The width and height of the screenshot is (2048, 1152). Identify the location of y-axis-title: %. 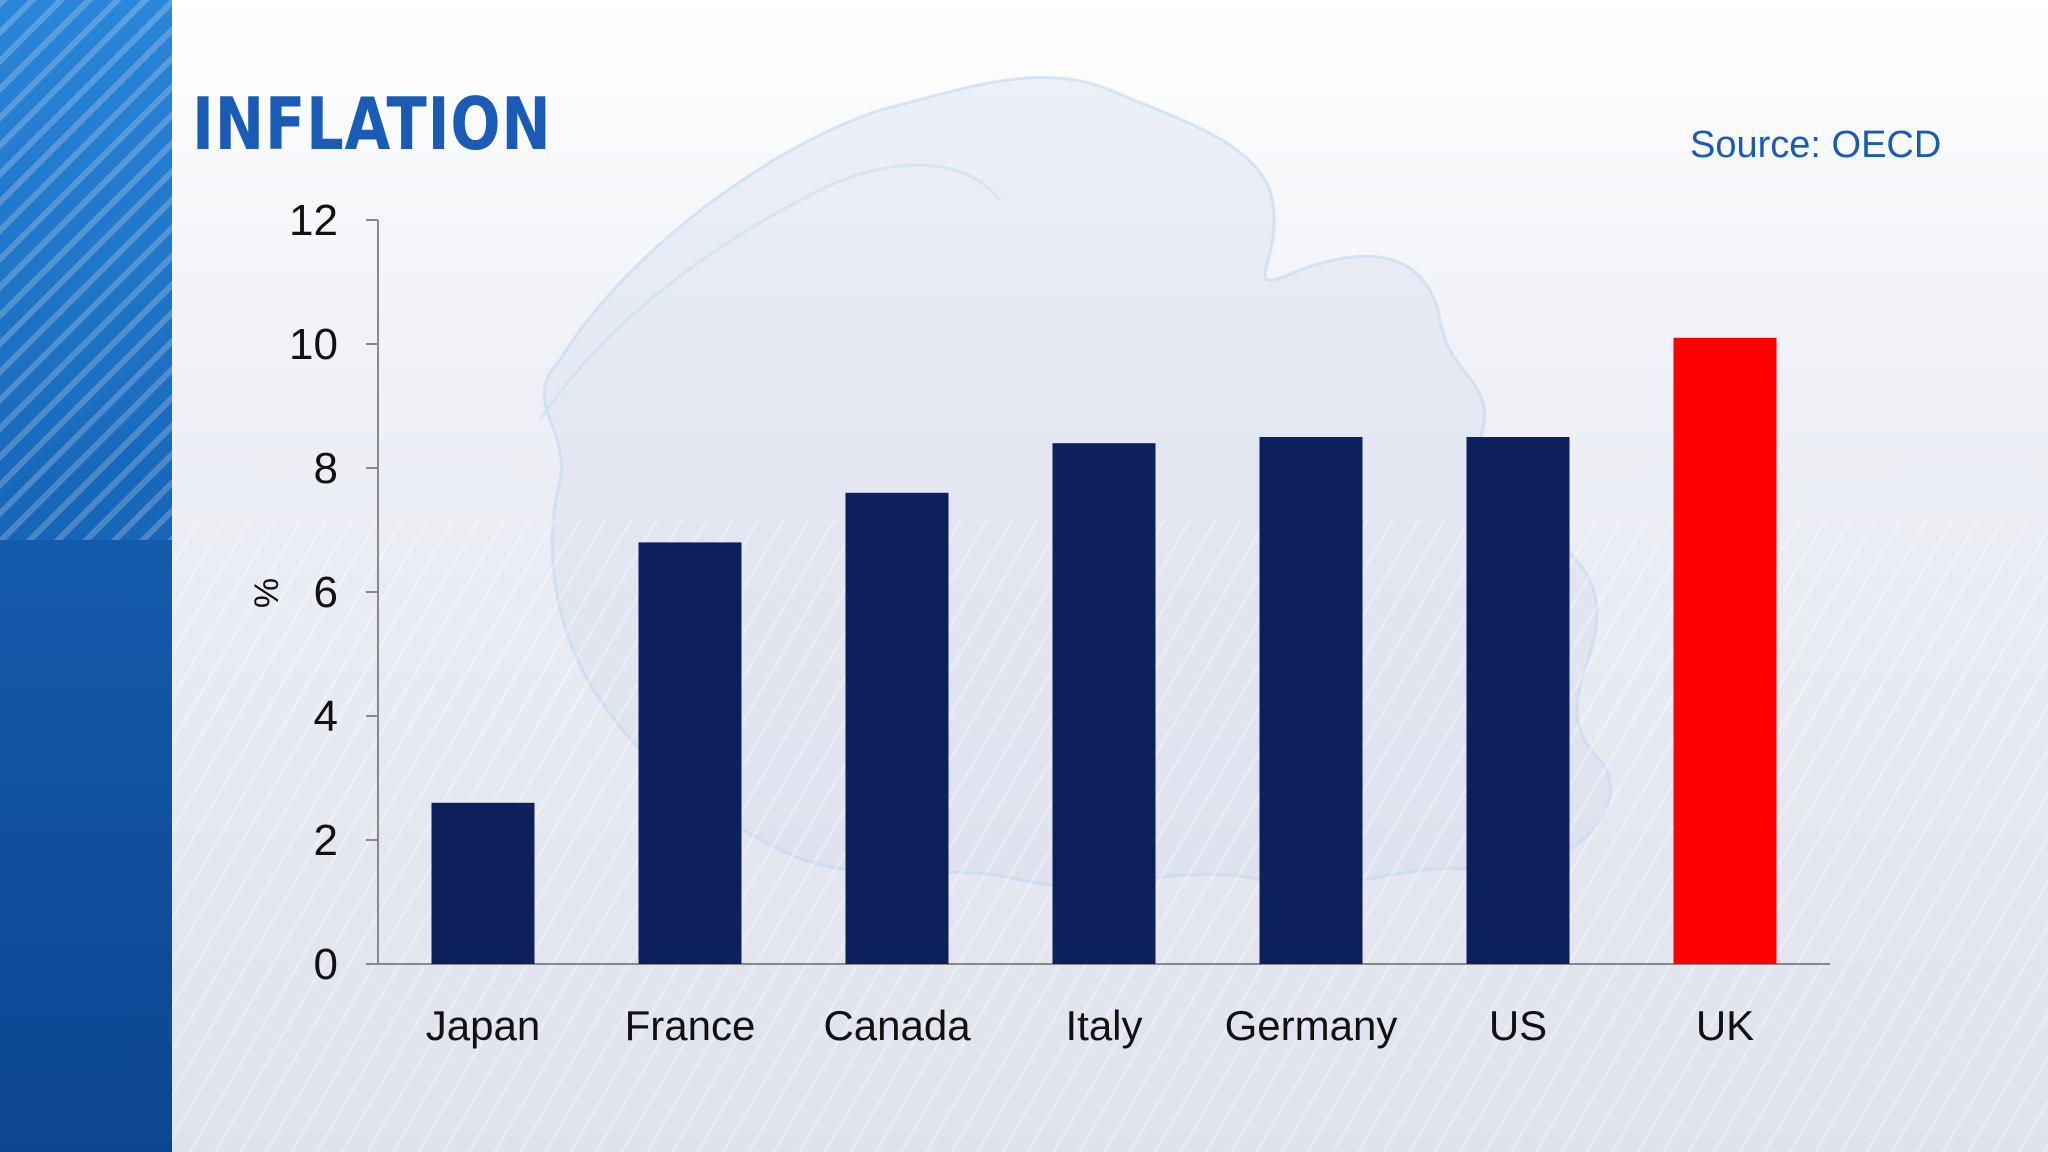
(267, 593).